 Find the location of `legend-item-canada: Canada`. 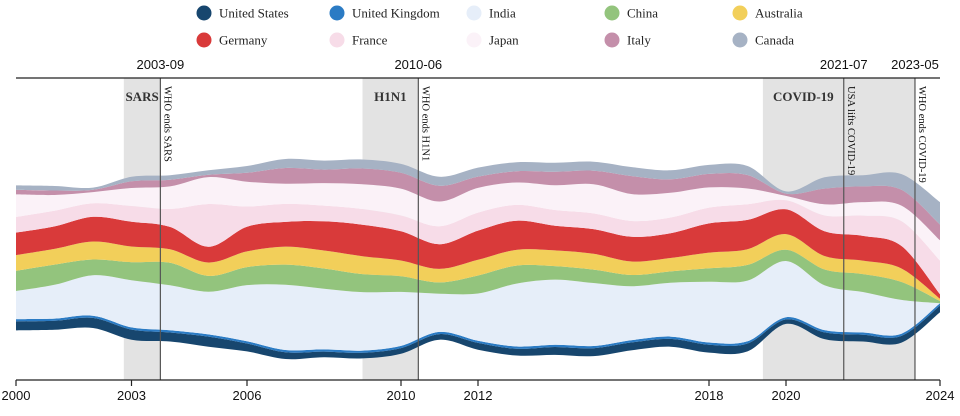

legend-item-canada: Canada is located at coordinates (763, 40).